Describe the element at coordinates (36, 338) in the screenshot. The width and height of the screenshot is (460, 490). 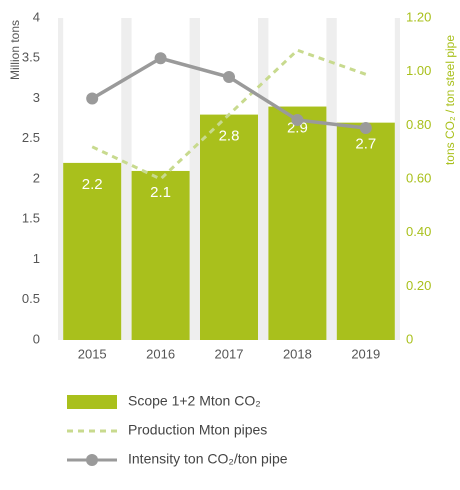
I see `y-tick-label: 0` at that location.